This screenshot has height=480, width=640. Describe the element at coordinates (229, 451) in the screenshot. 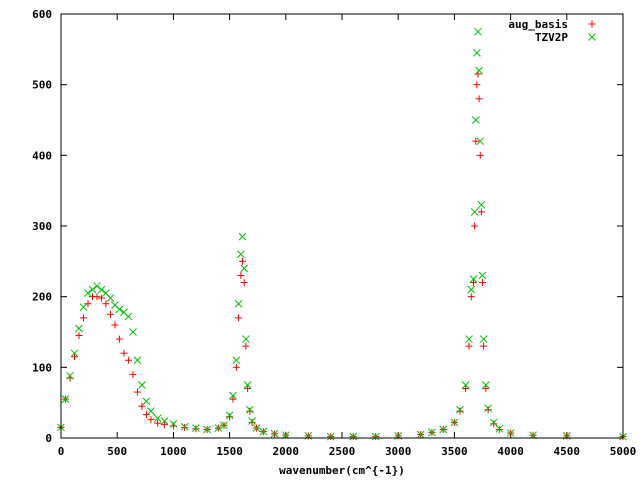

I see `x-tick-label-3: 1500` at that location.